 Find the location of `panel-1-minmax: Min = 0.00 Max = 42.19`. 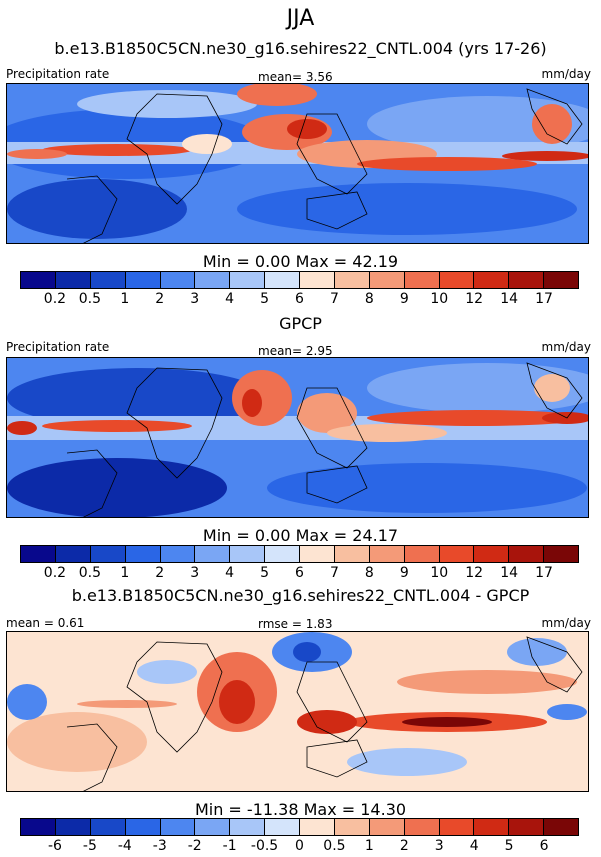

panel-1-minmax: Min = 0.00 Max = 42.19 is located at coordinates (300, 261).